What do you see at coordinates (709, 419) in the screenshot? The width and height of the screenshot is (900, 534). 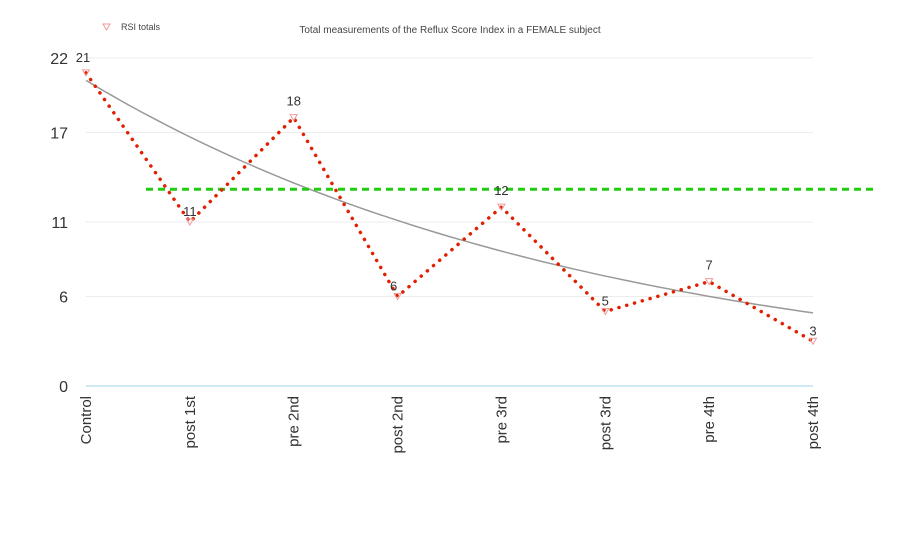 I see `x-tick-label: pre 4th` at bounding box center [709, 419].